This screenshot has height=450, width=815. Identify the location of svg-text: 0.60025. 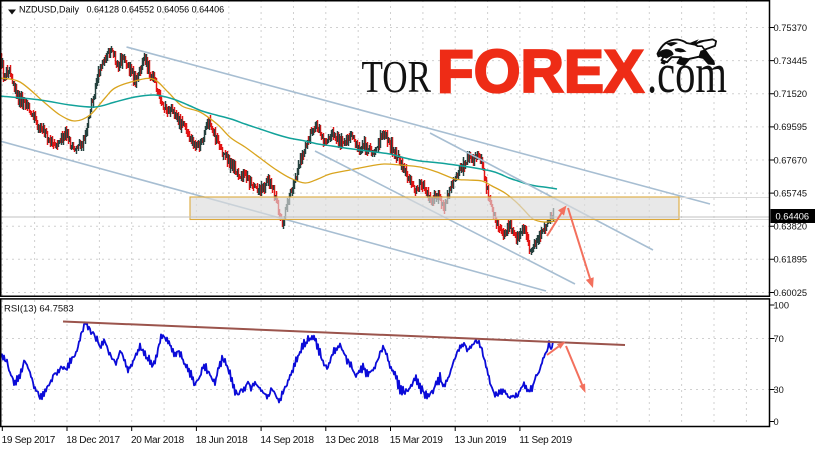
(791, 293).